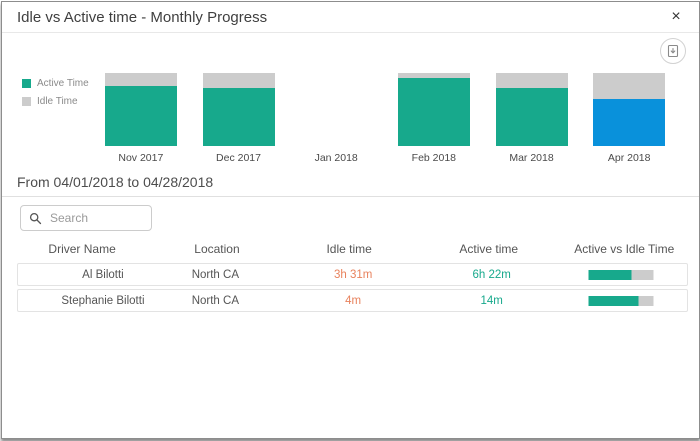 Image resolution: width=700 pixels, height=441 pixels. I want to click on month-label: Mar 2018, so click(531, 158).